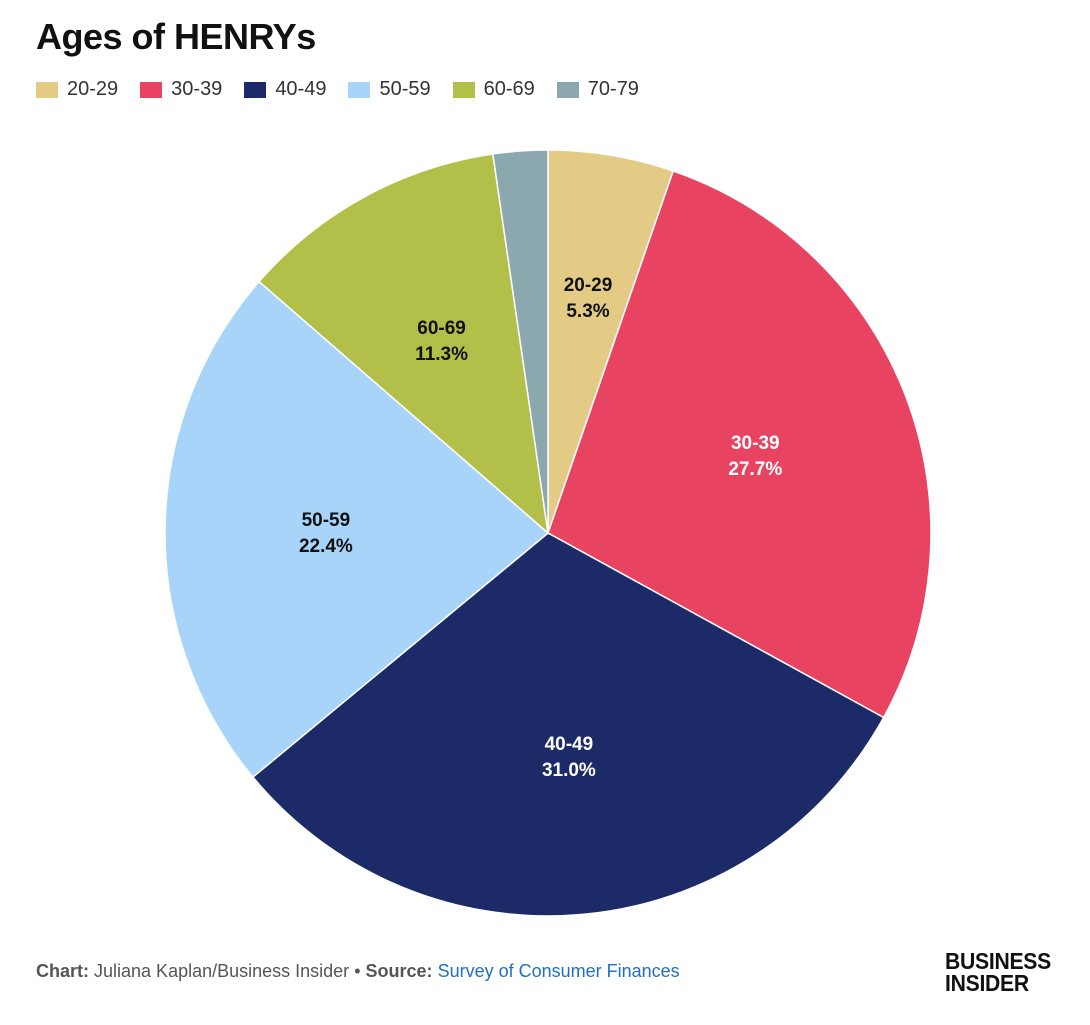  Describe the element at coordinates (93, 89) in the screenshot. I see `legend-label: 20-29` at that location.